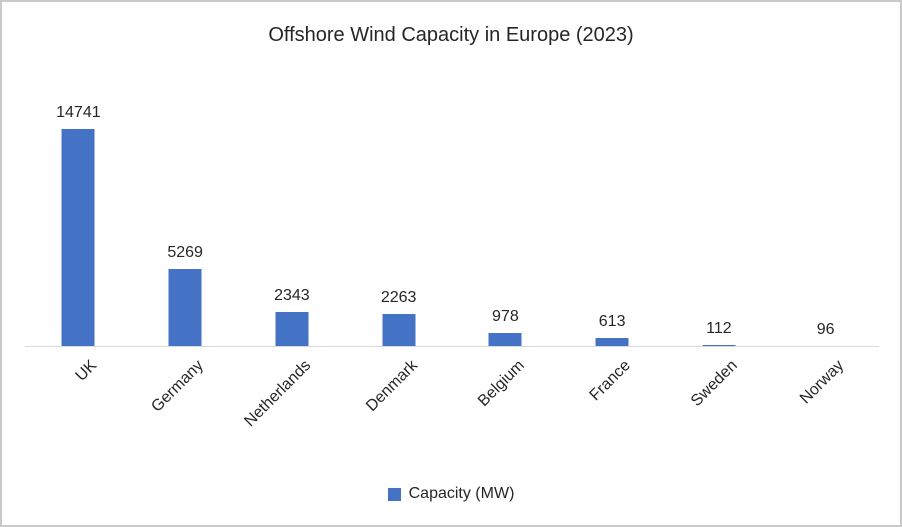 The height and width of the screenshot is (527, 902). What do you see at coordinates (501, 383) in the screenshot?
I see `x-axis-label-belgium: Belgium` at bounding box center [501, 383].